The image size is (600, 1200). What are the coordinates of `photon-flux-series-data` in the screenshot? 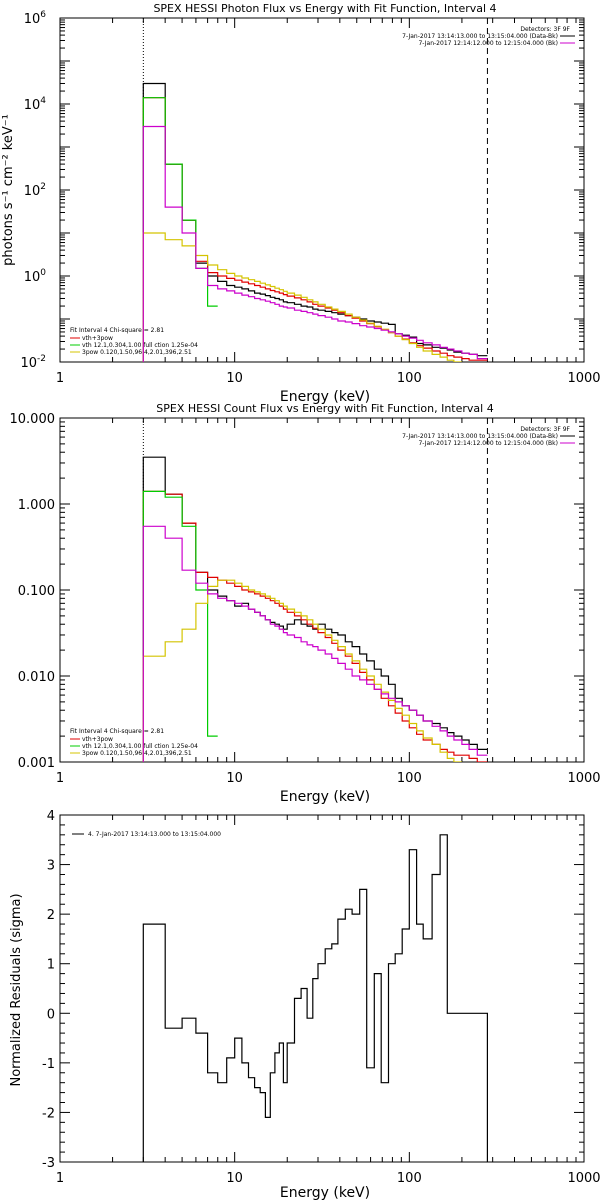 It's located at (315, 222).